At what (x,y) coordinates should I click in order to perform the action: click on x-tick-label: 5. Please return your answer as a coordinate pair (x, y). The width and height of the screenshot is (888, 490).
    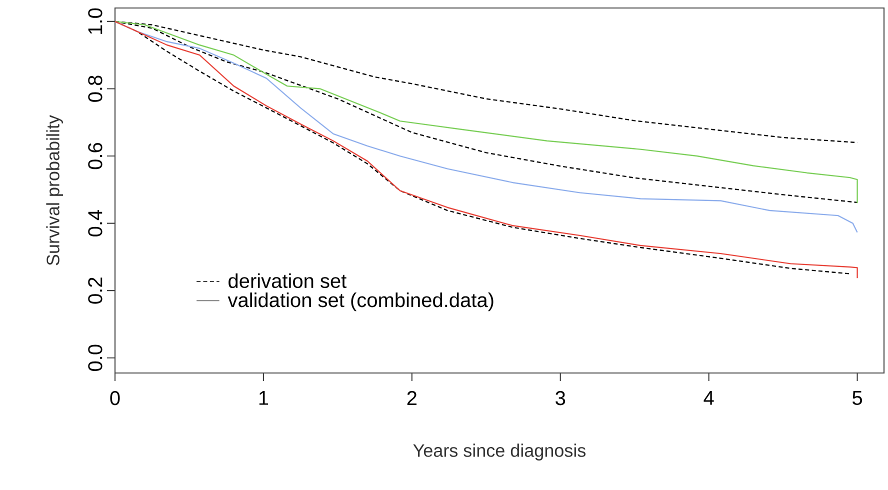
    Looking at the image, I should click on (857, 398).